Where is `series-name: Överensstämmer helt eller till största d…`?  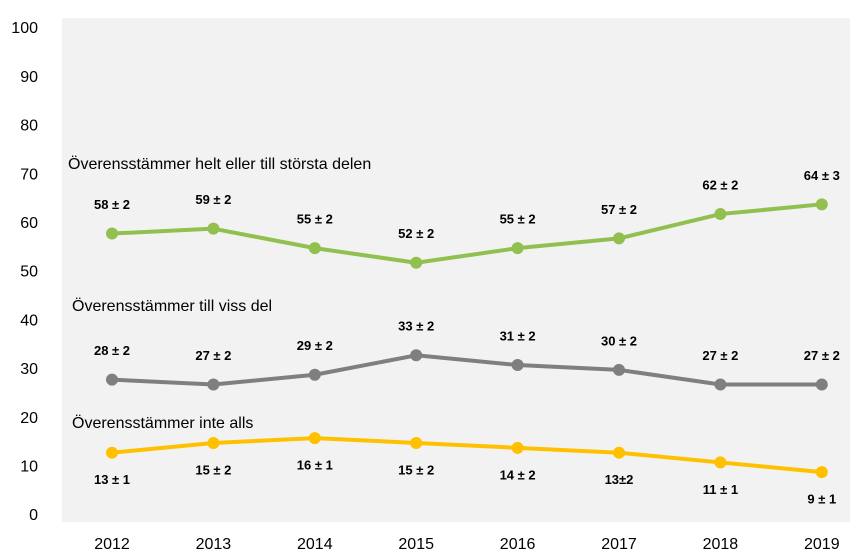
series-name: Överensstämmer helt eller till största d… is located at coordinates (219, 164).